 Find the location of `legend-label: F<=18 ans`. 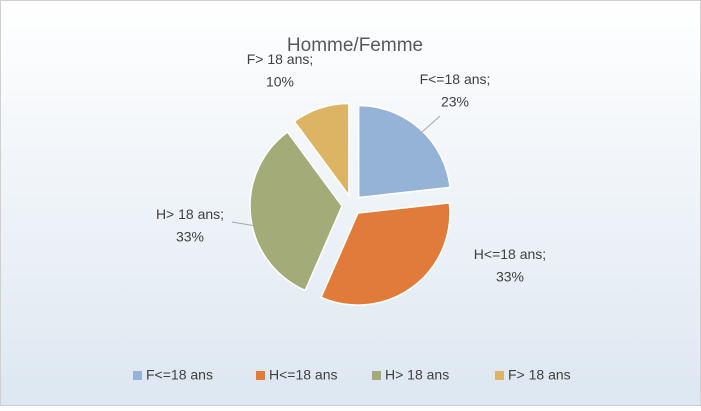

legend-label: F<=18 ans is located at coordinates (179, 375).